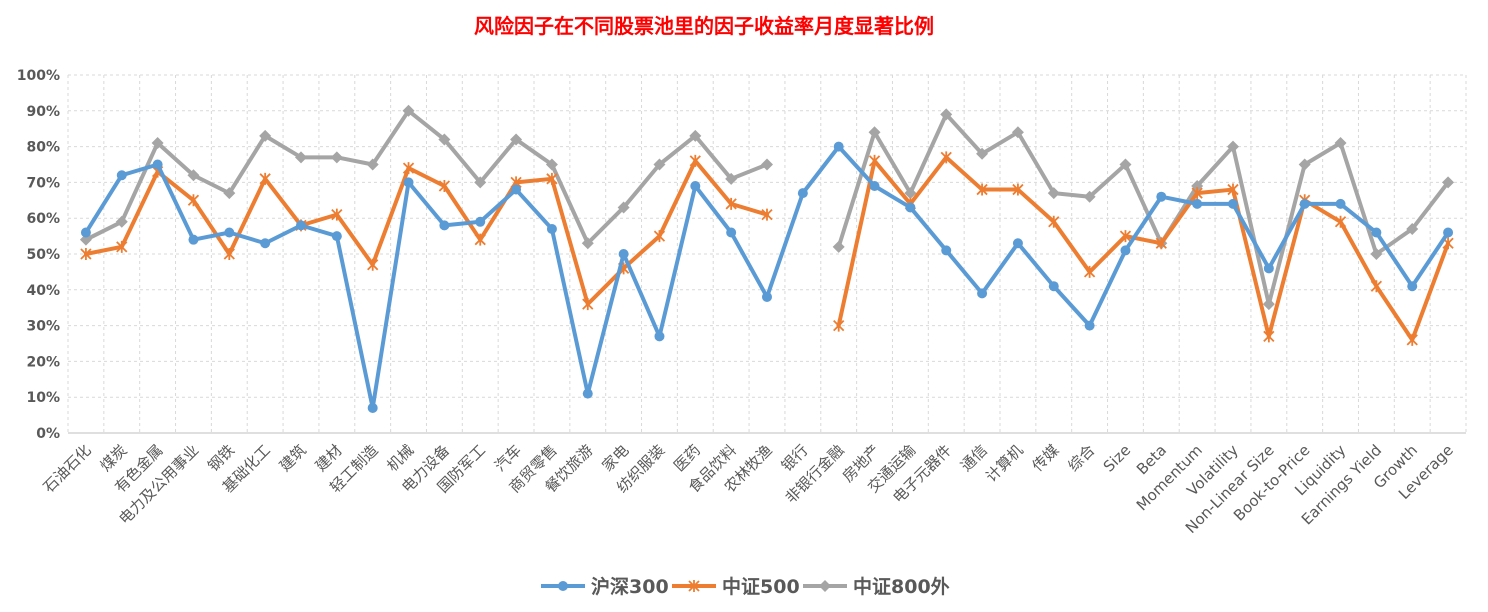 The width and height of the screenshot is (1488, 612). Describe the element at coordinates (1046, 458) in the screenshot. I see `x-tick-label: 传媒` at that location.